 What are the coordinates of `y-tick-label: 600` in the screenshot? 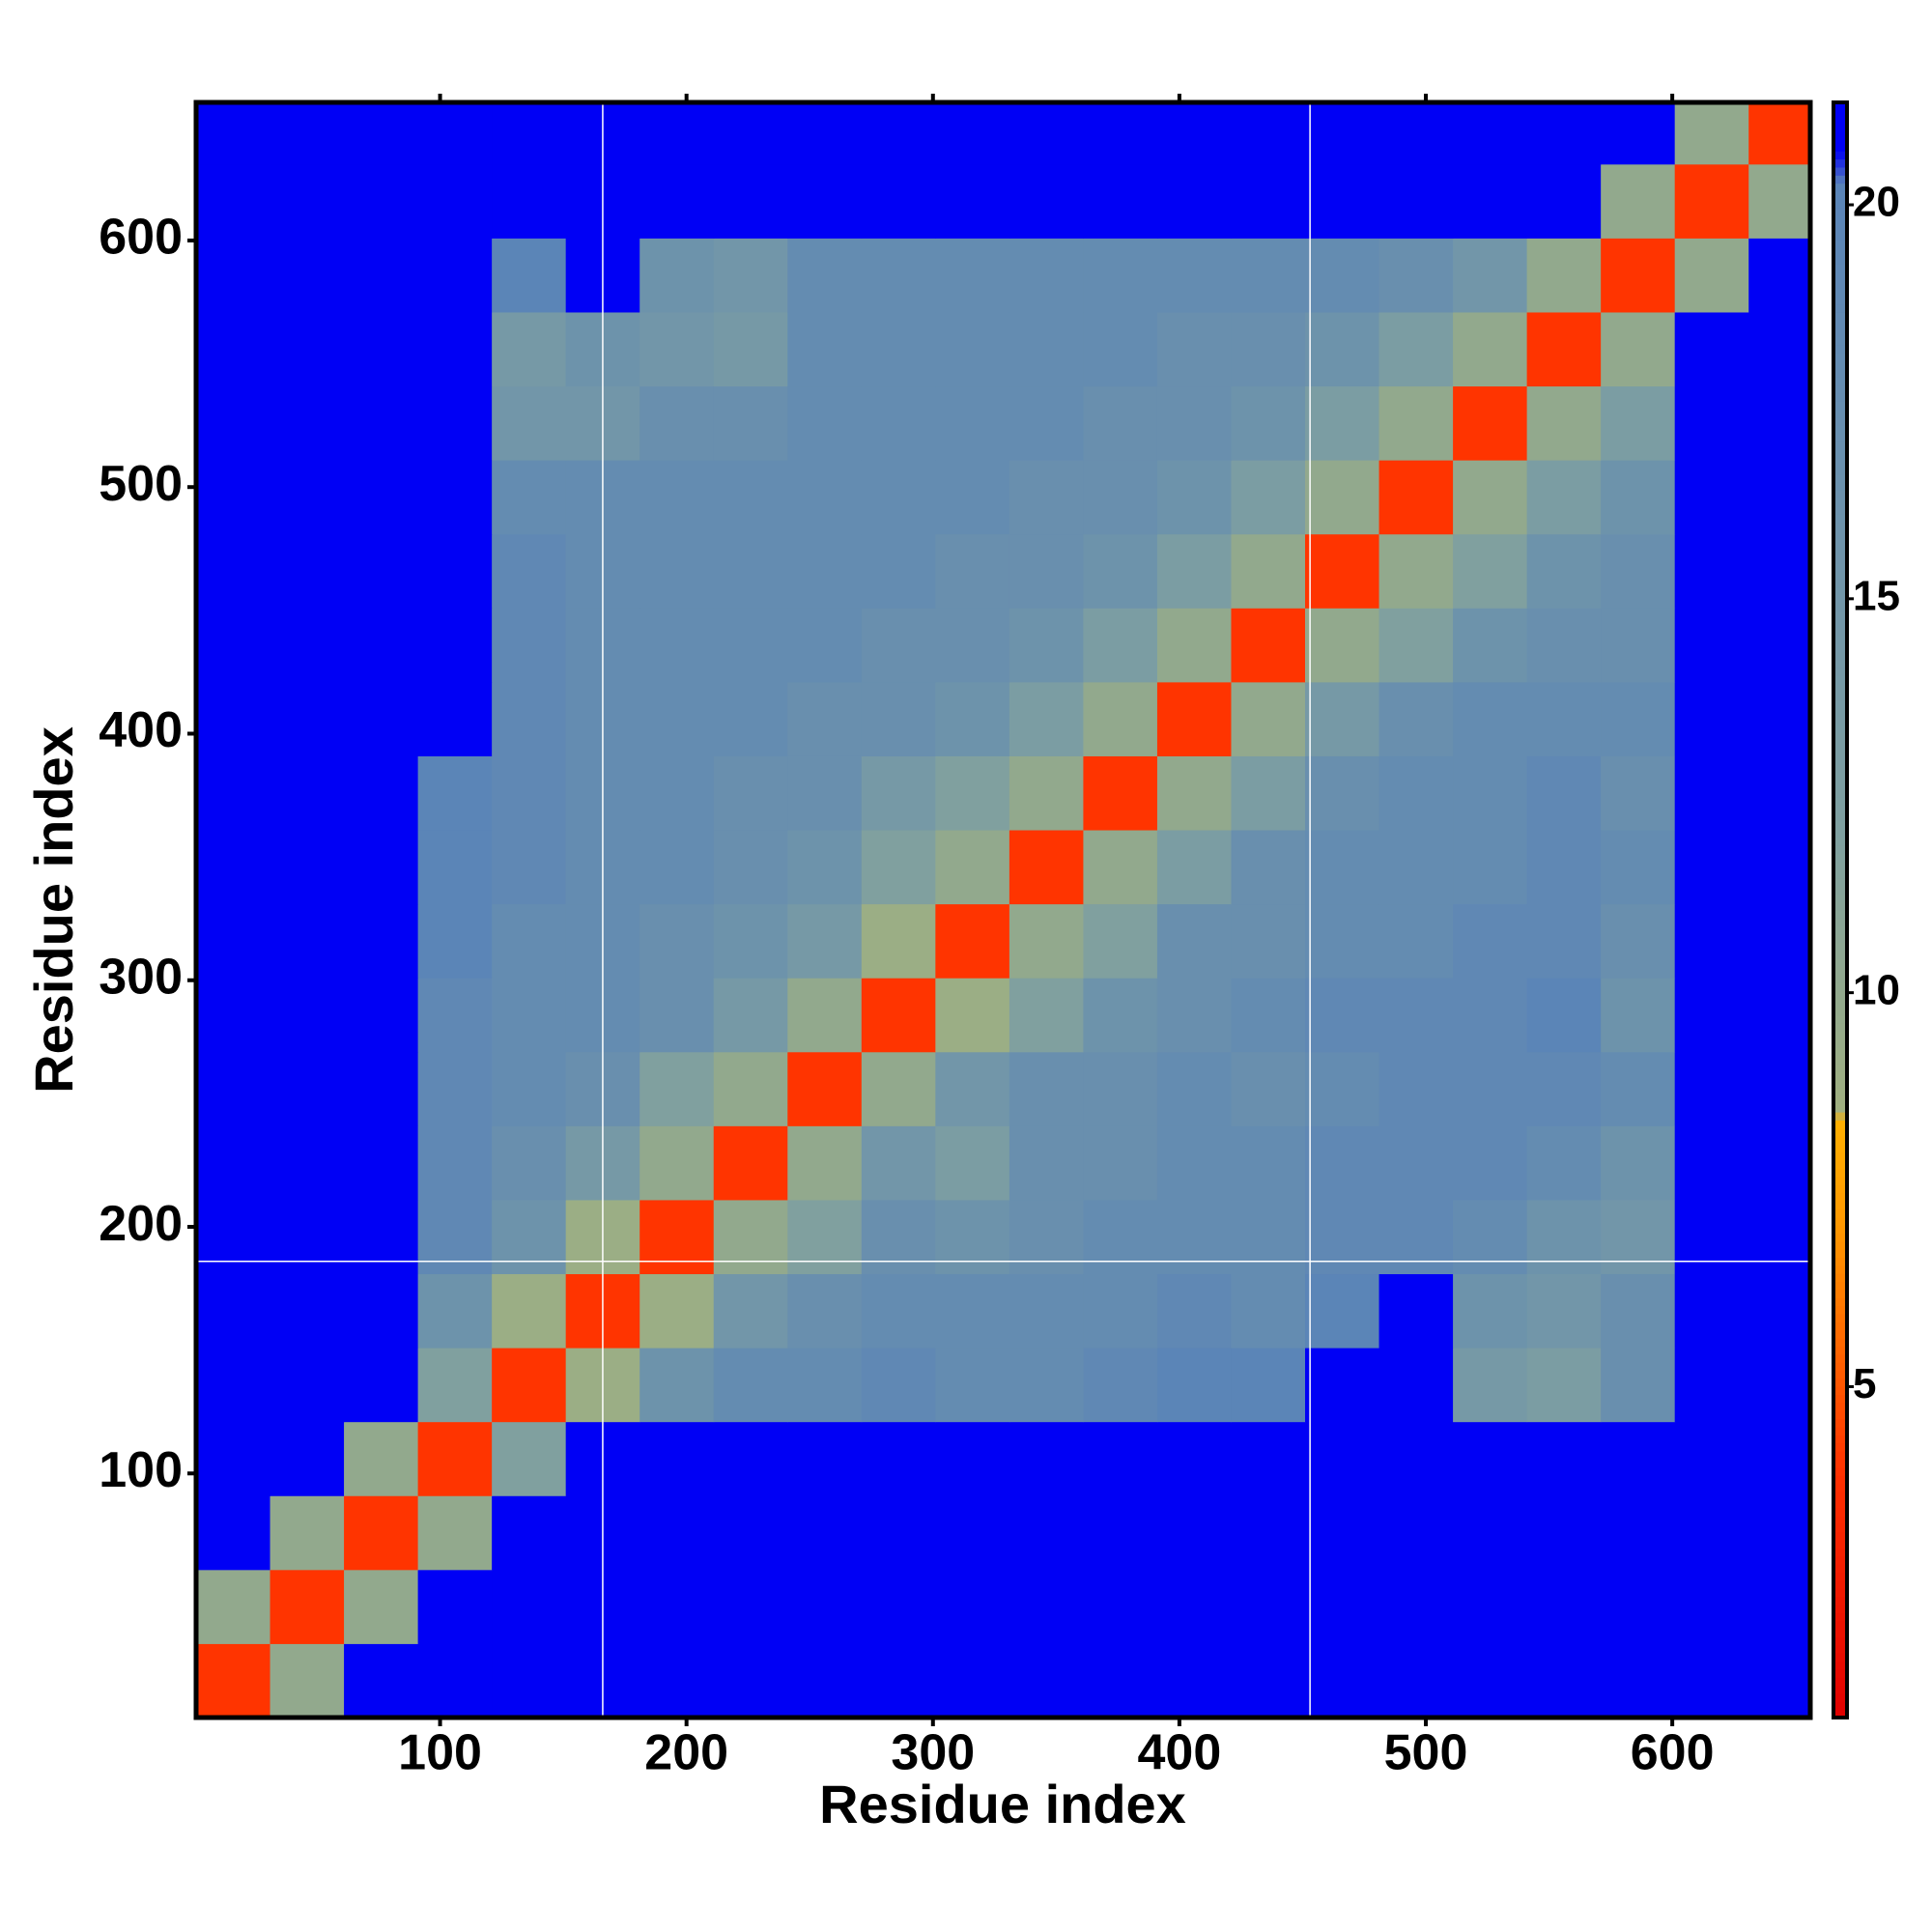 It's located at (141, 238).